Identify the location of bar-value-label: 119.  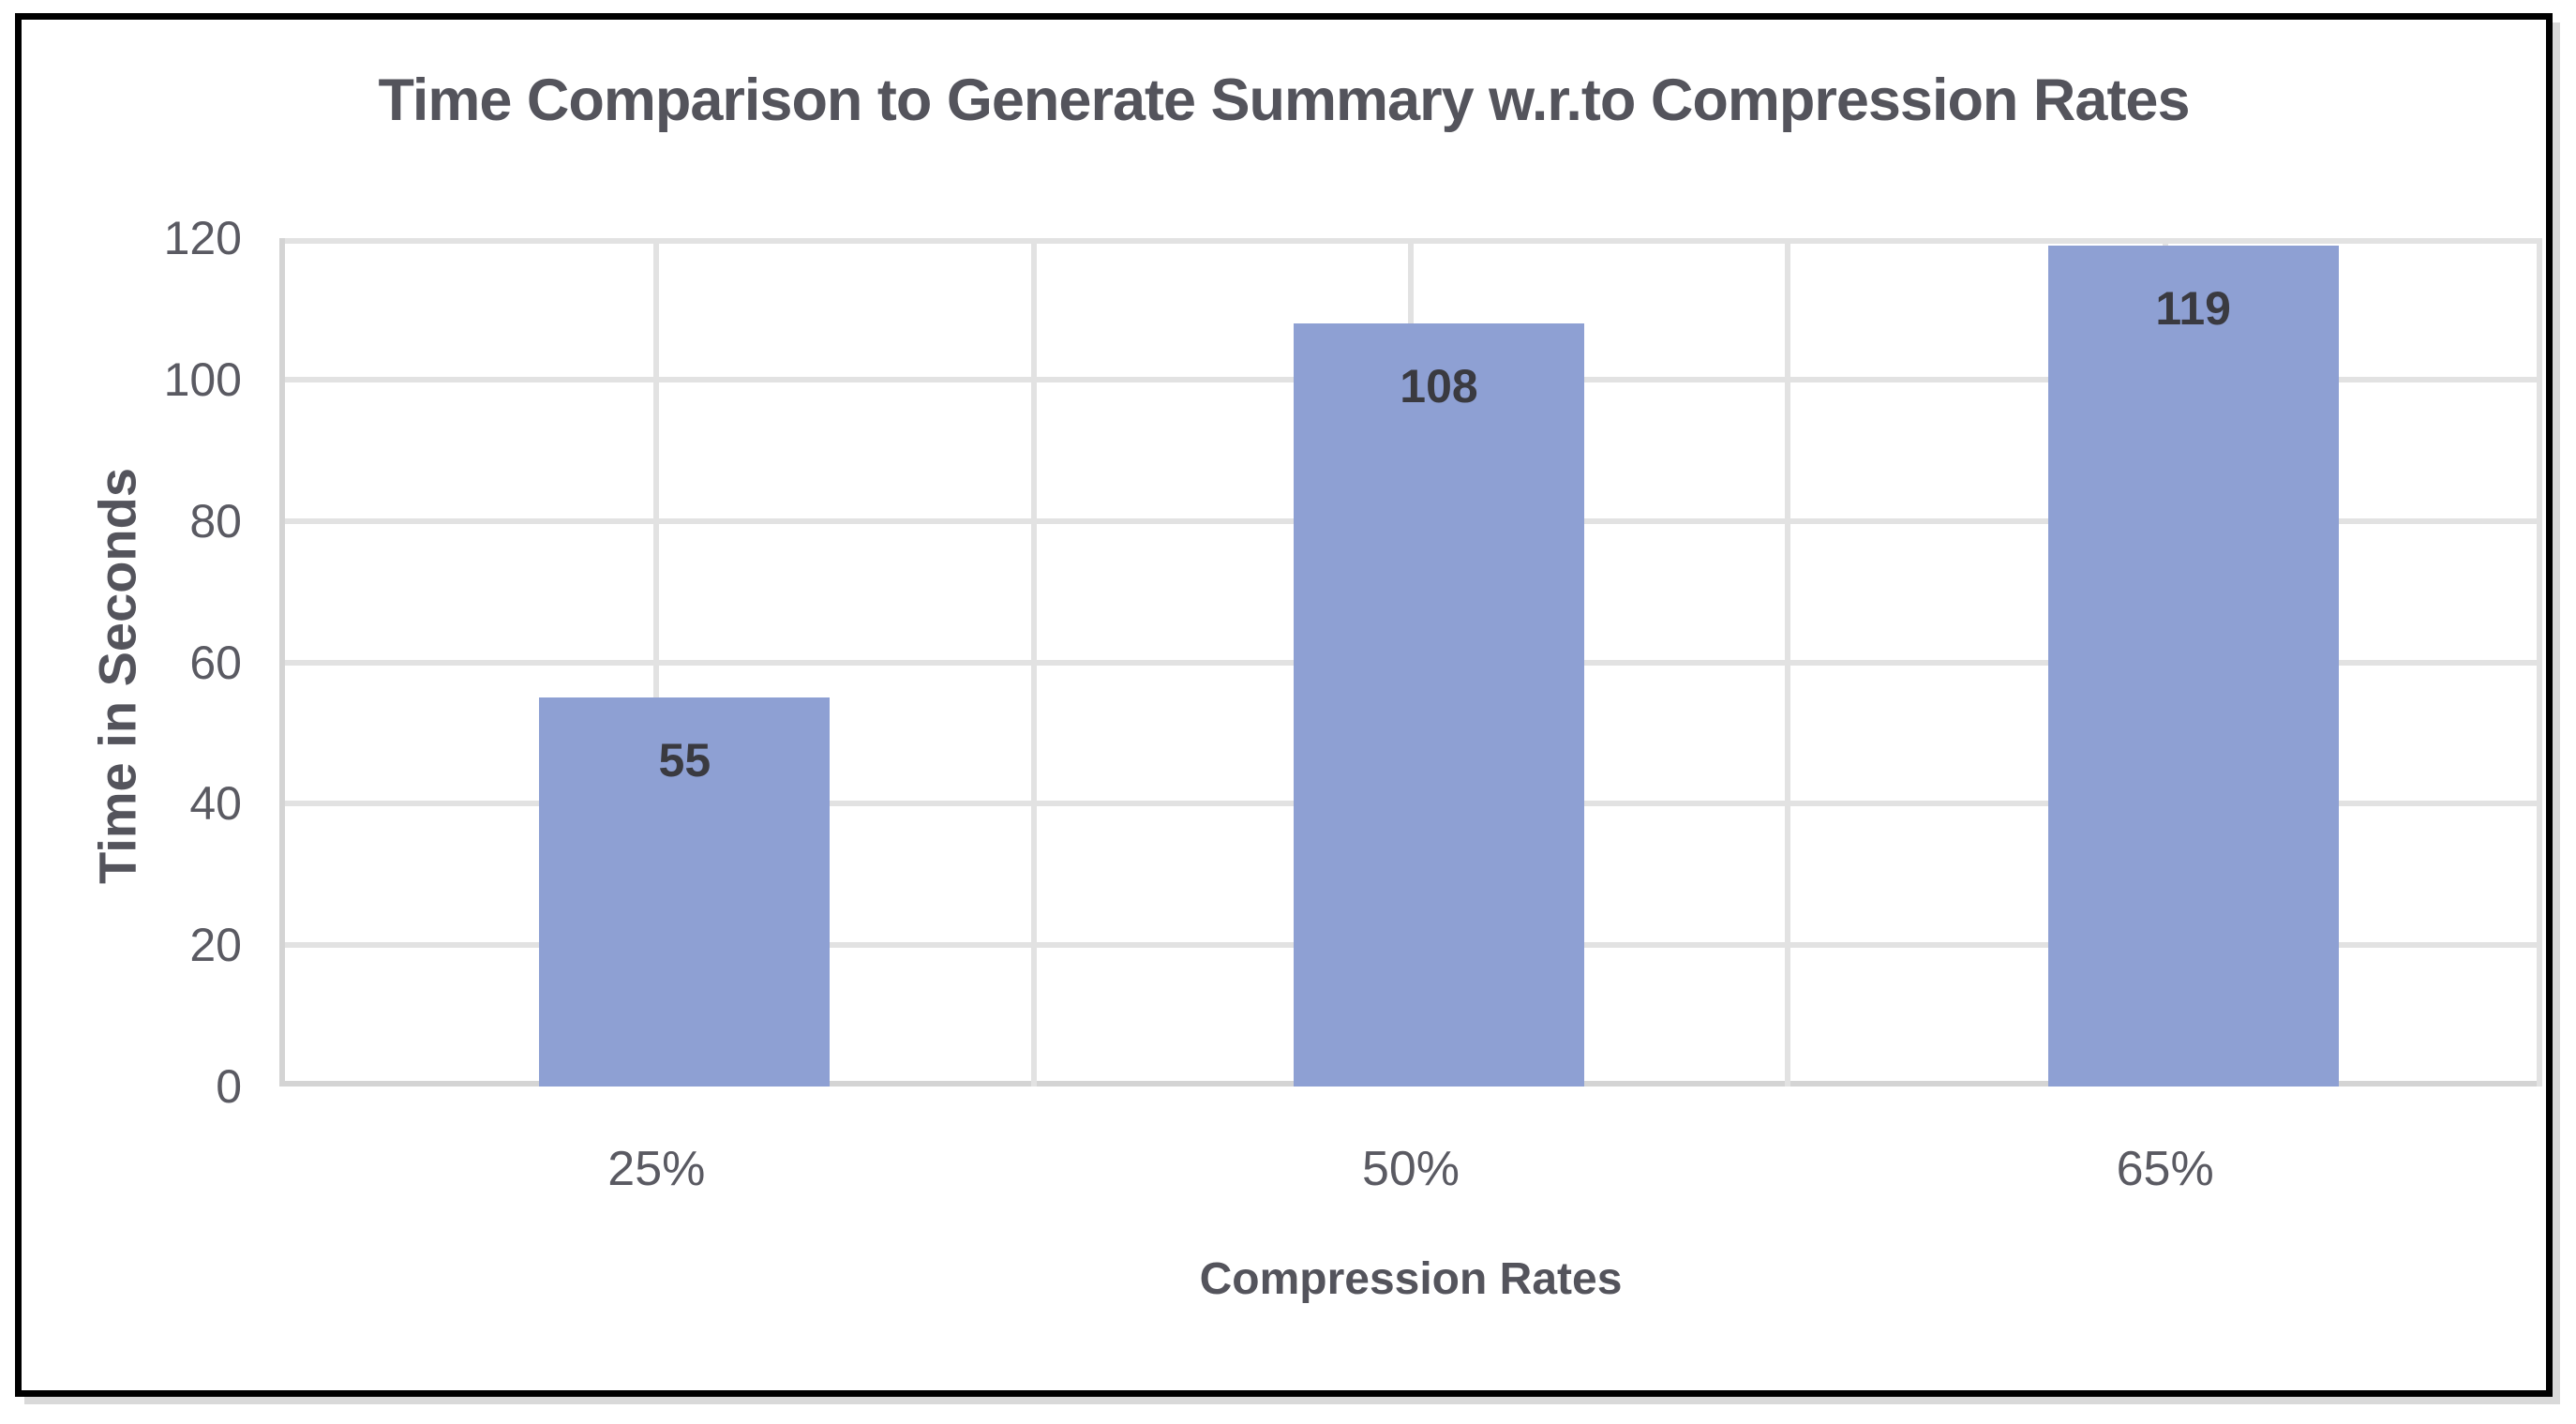
(2193, 308).